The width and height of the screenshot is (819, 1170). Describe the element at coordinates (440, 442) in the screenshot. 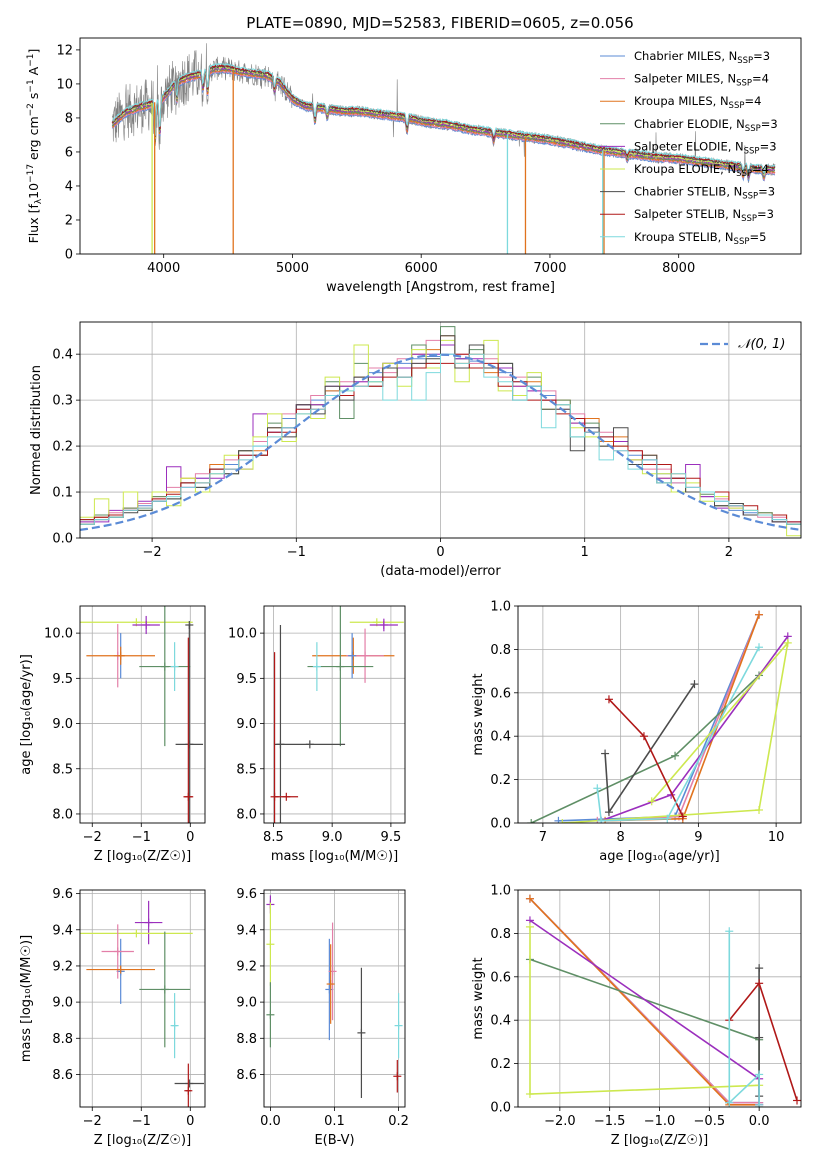

I see `normal-curve` at that location.